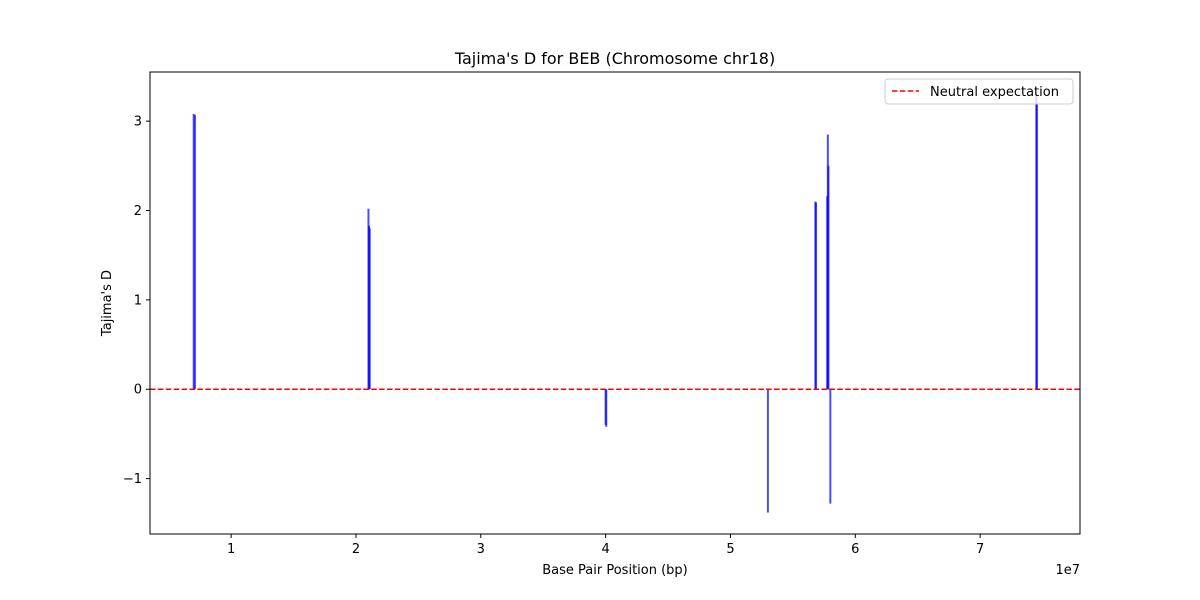 This screenshot has width=1200, height=600. What do you see at coordinates (138, 122) in the screenshot?
I see `y-tick-label: 3` at bounding box center [138, 122].